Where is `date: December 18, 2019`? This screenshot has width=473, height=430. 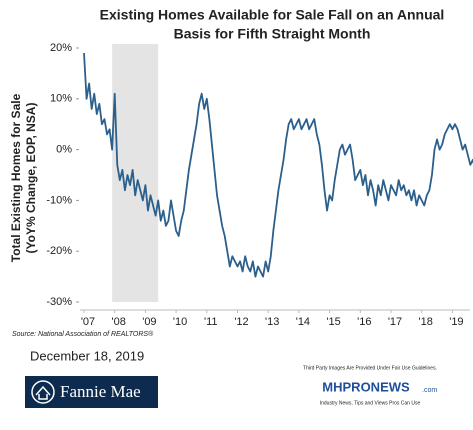 date: December 18, 2019 is located at coordinates (87, 355).